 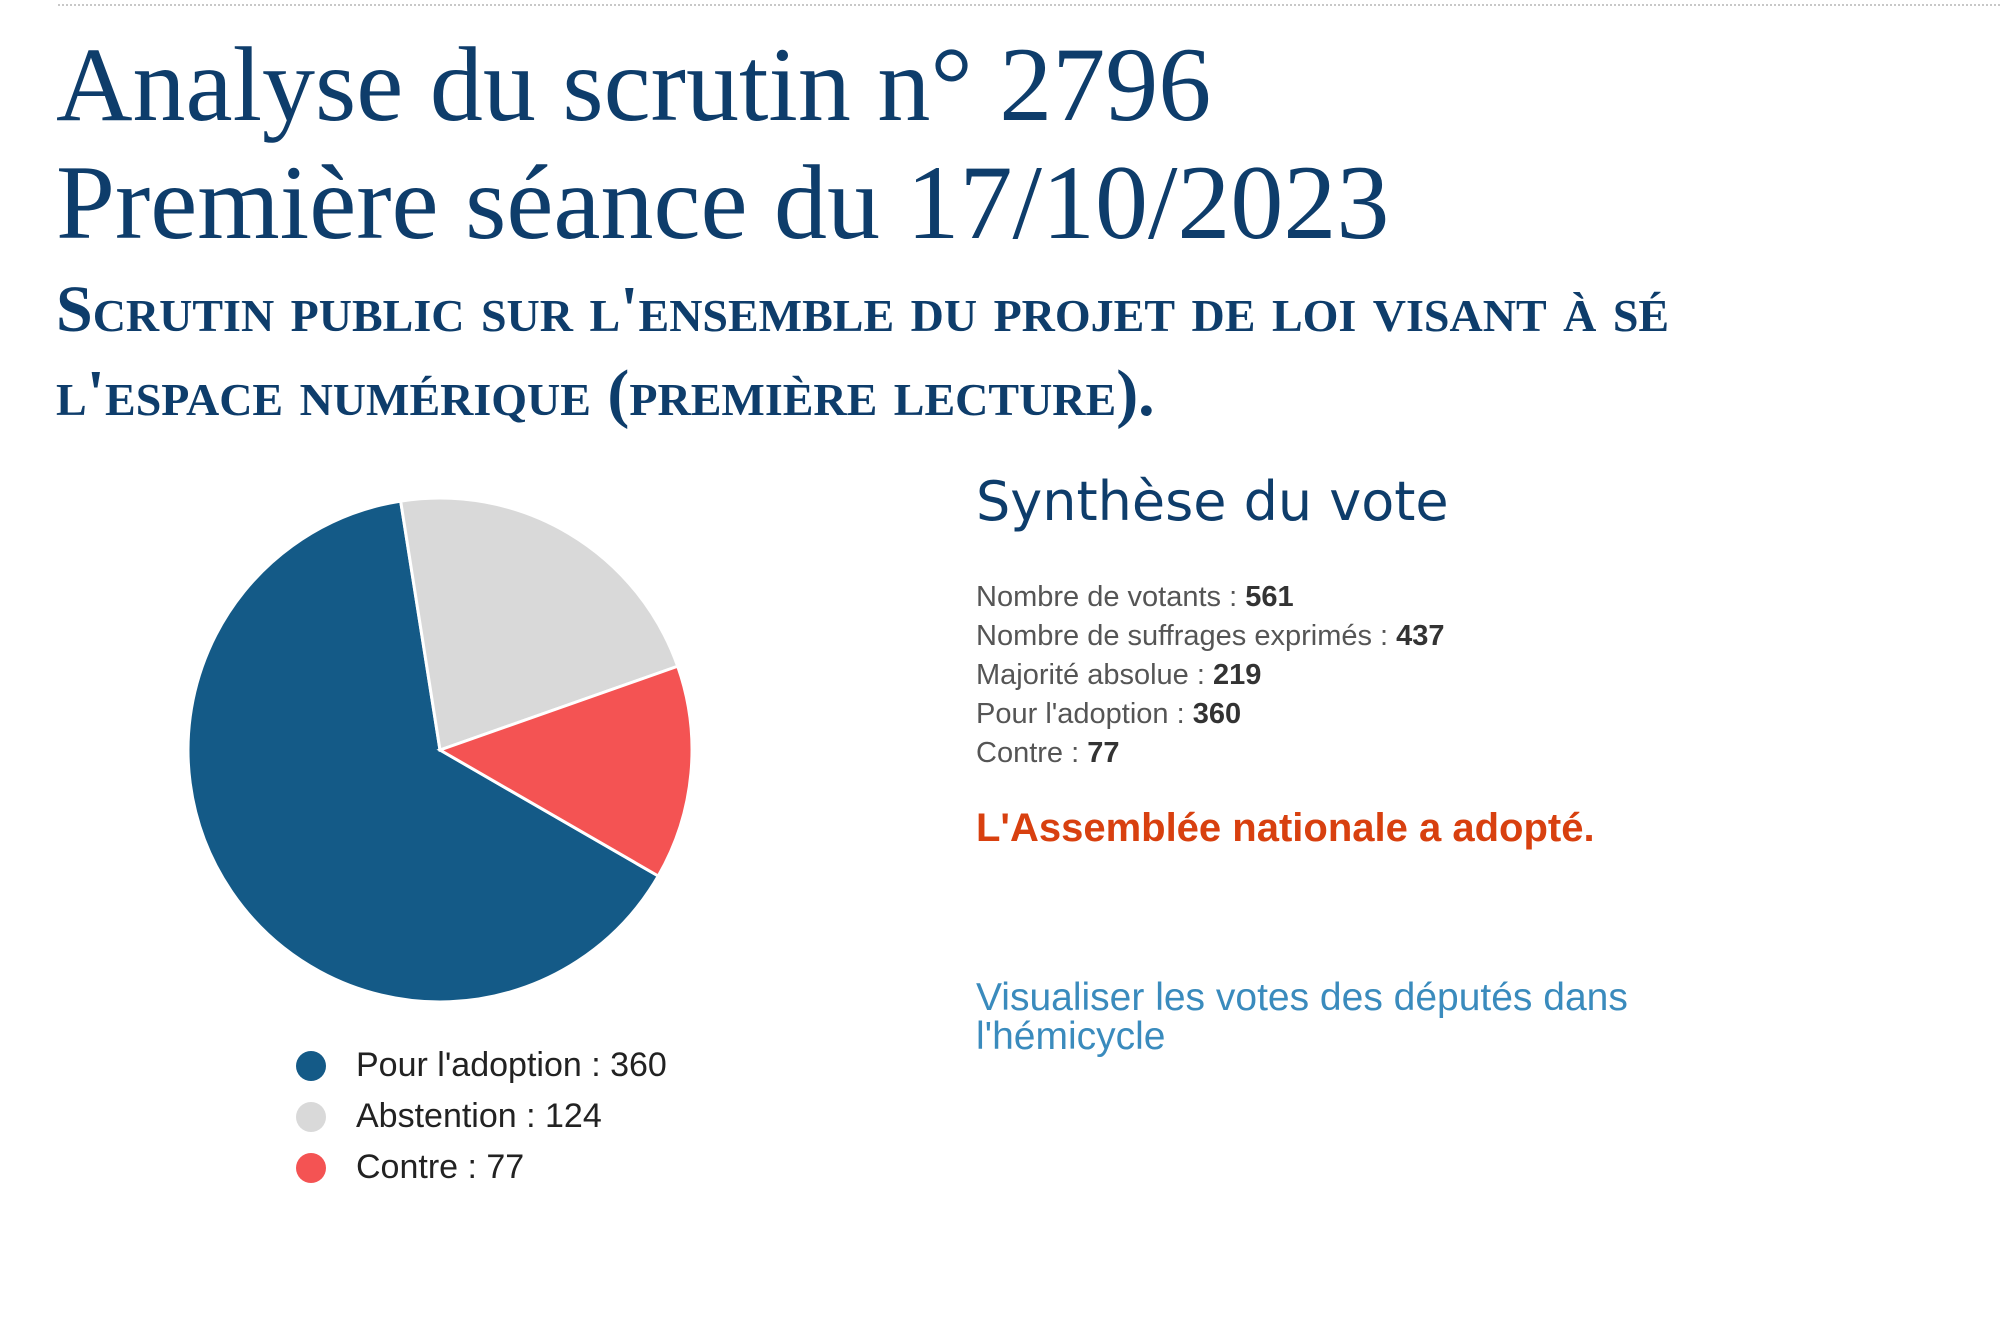 I want to click on legend-label: Contre : 77, so click(x=440, y=1167).